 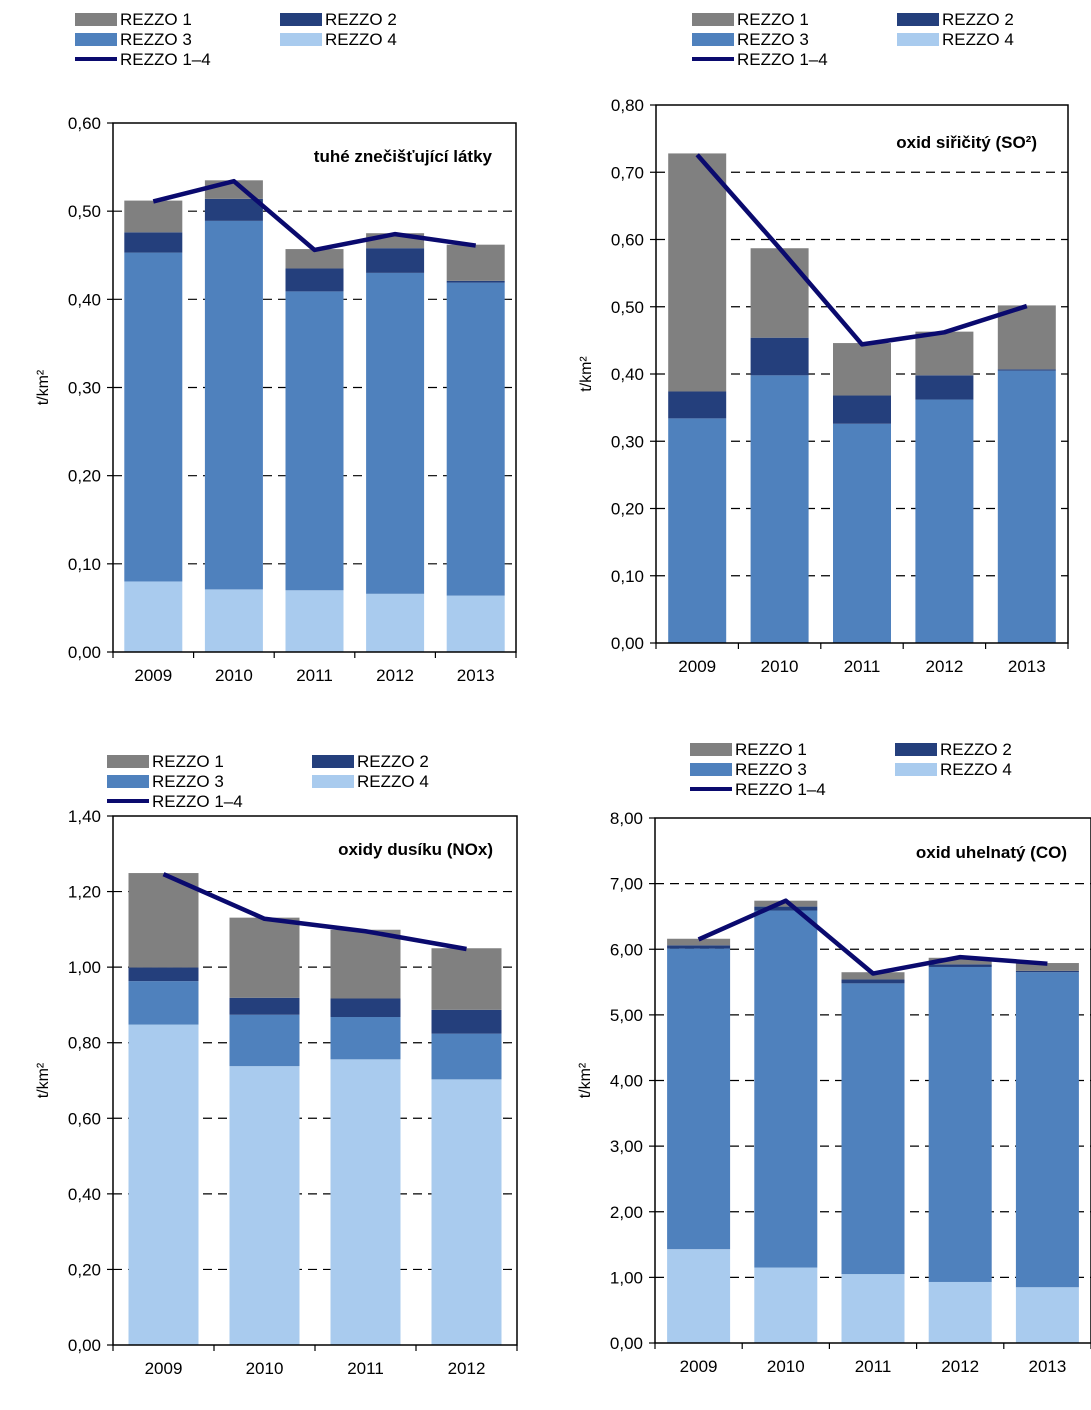 I want to click on nox-y-tick-label: 1,20, so click(x=84, y=892).